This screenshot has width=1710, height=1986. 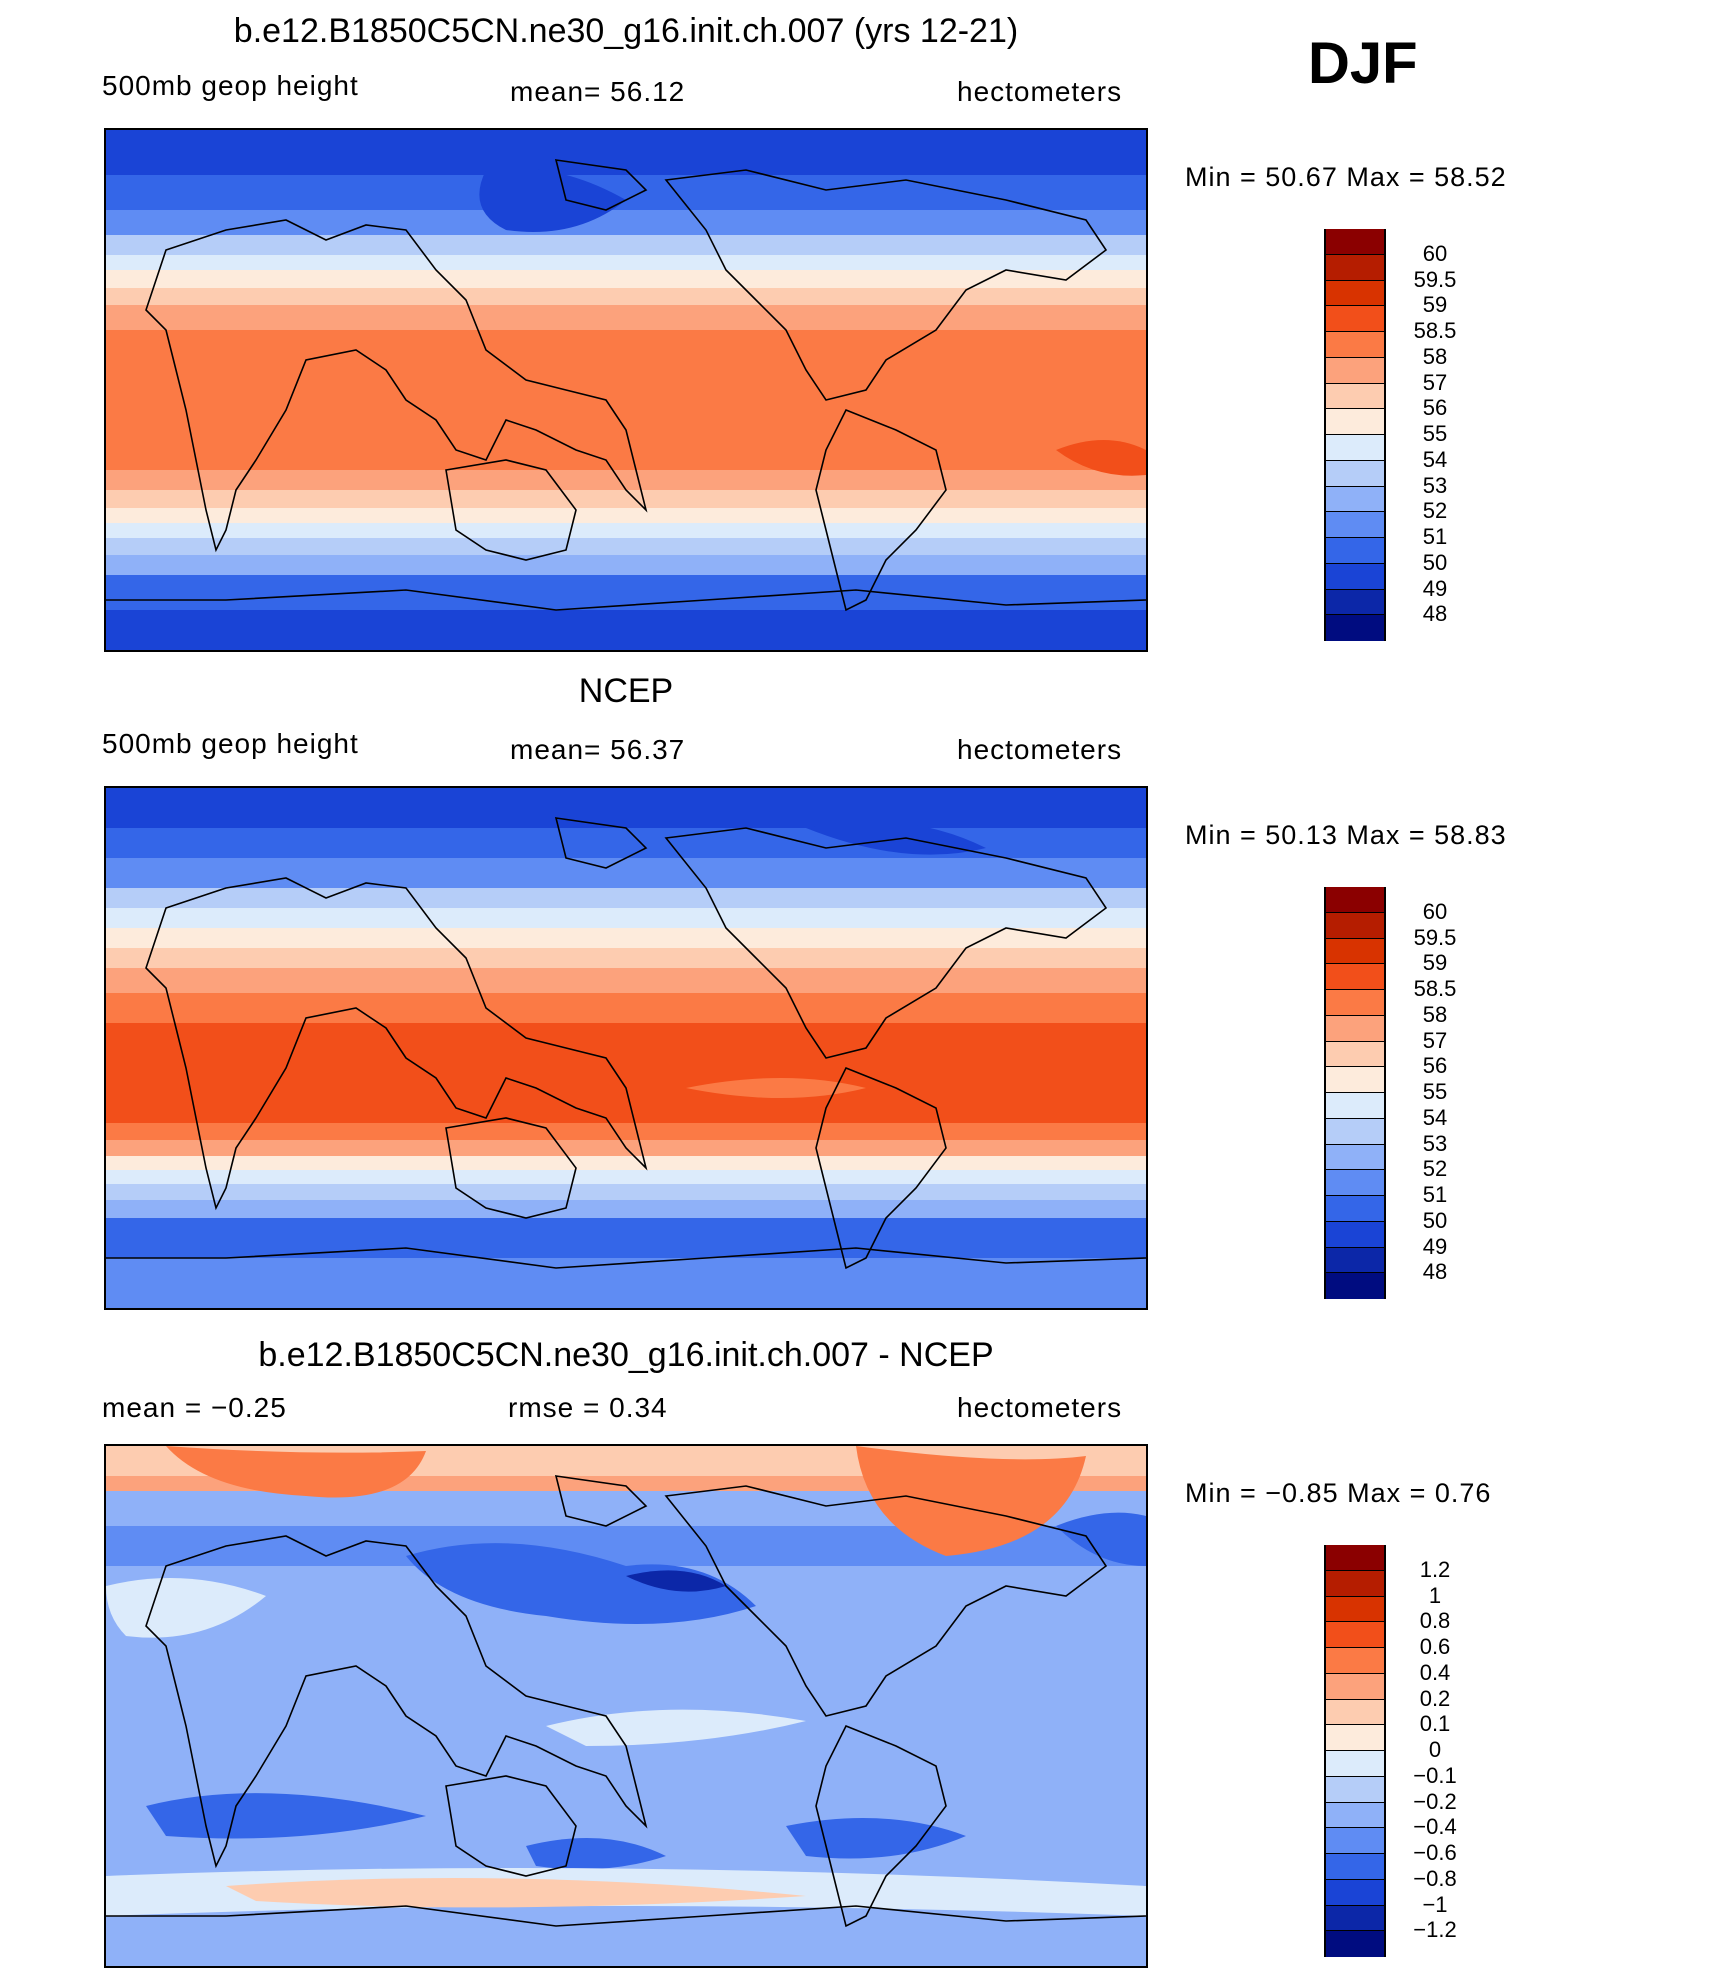 I want to click on colorbar-tick-label: −0.2, so click(x=1435, y=1801).